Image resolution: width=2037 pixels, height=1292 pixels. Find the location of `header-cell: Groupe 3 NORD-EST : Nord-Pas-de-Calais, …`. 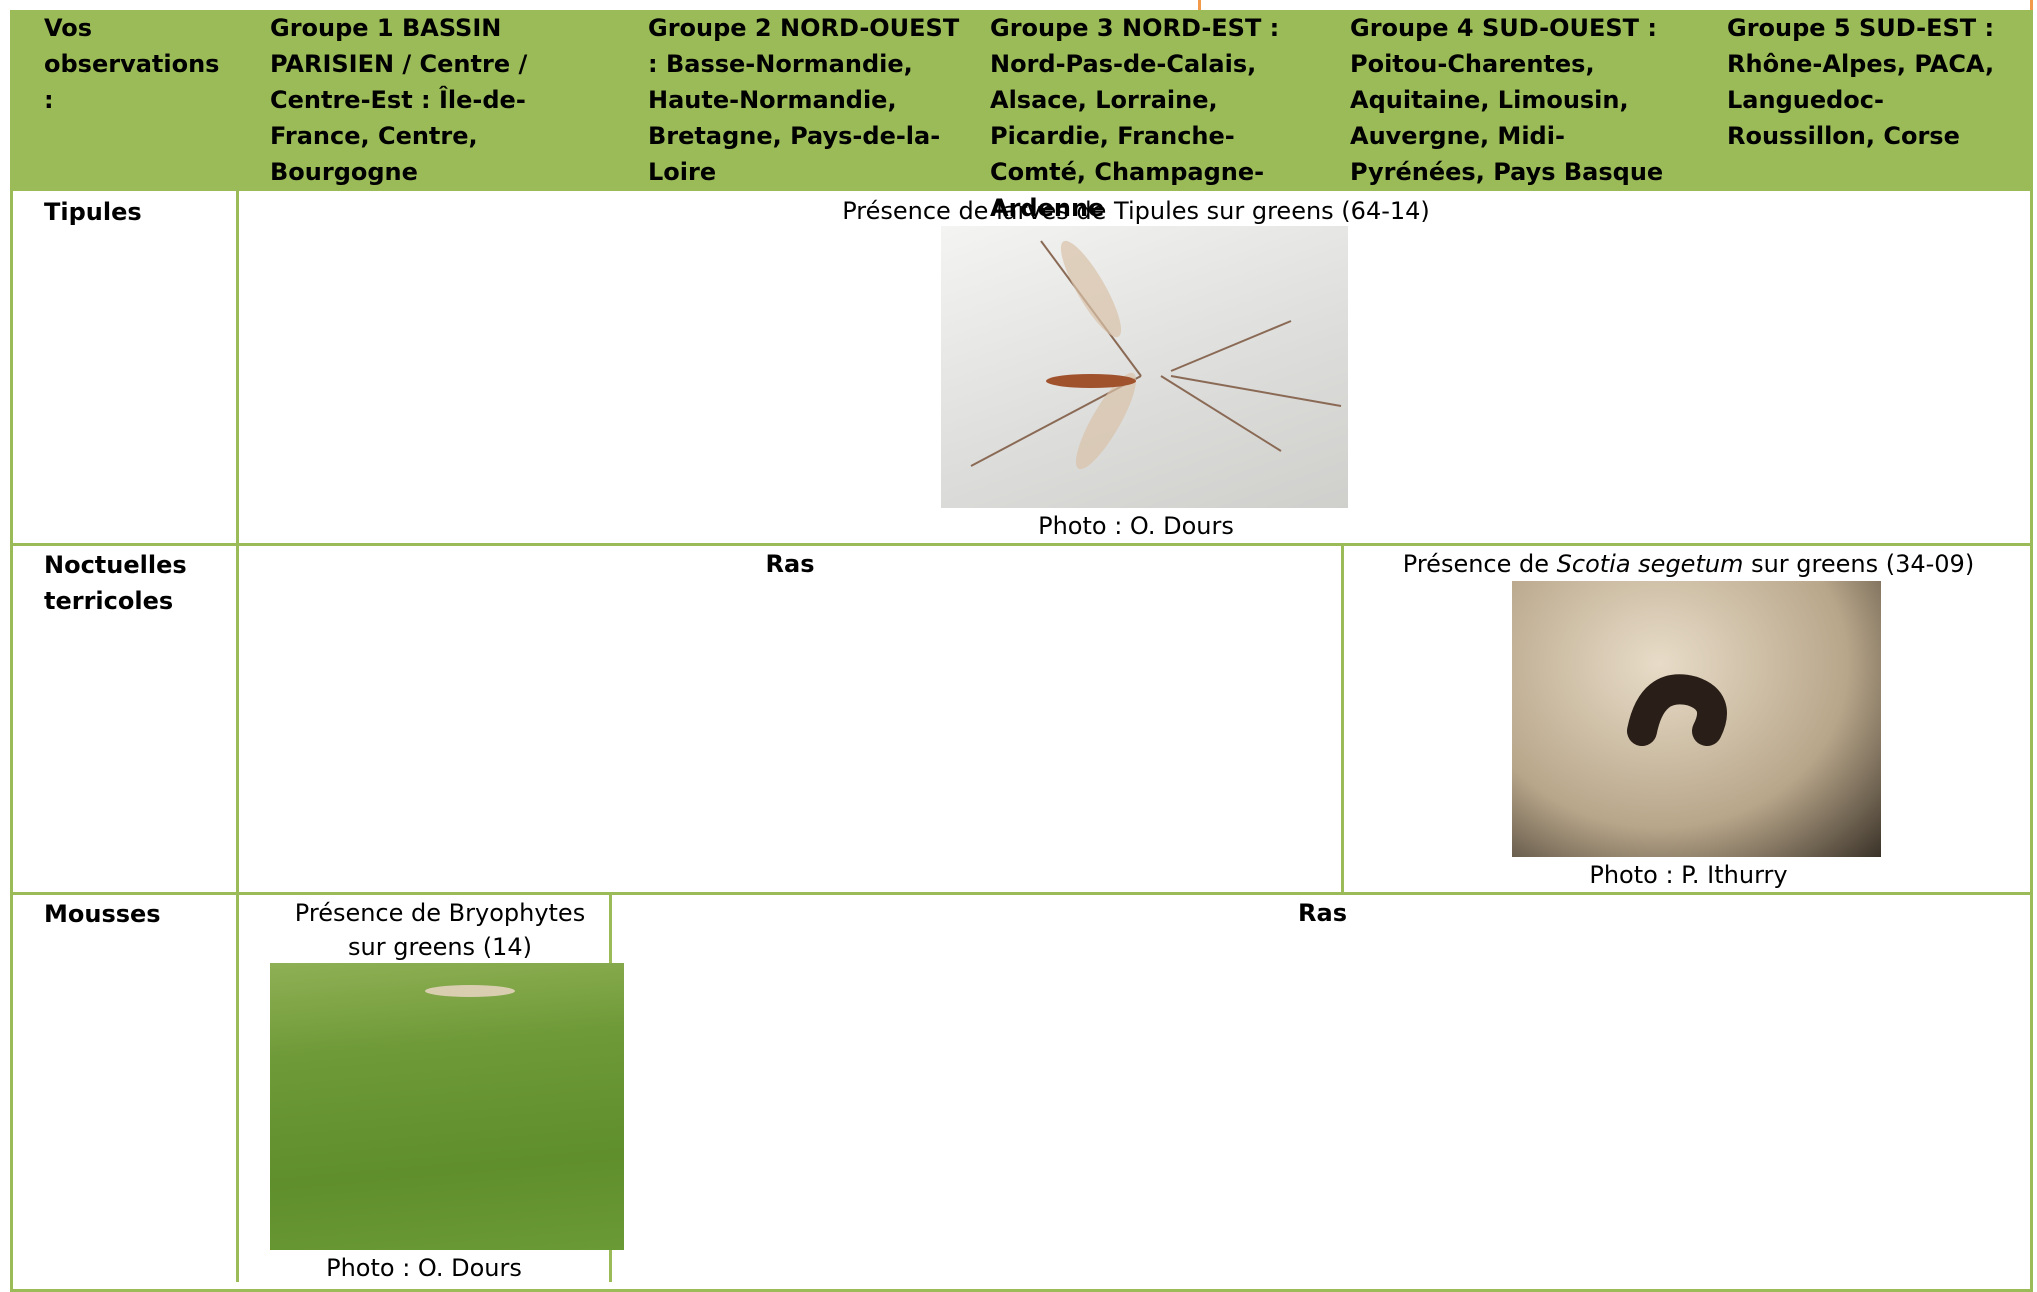

header-cell: Groupe 3 NORD-EST : Nord-Pas-de-Calais, … is located at coordinates (1135, 118).